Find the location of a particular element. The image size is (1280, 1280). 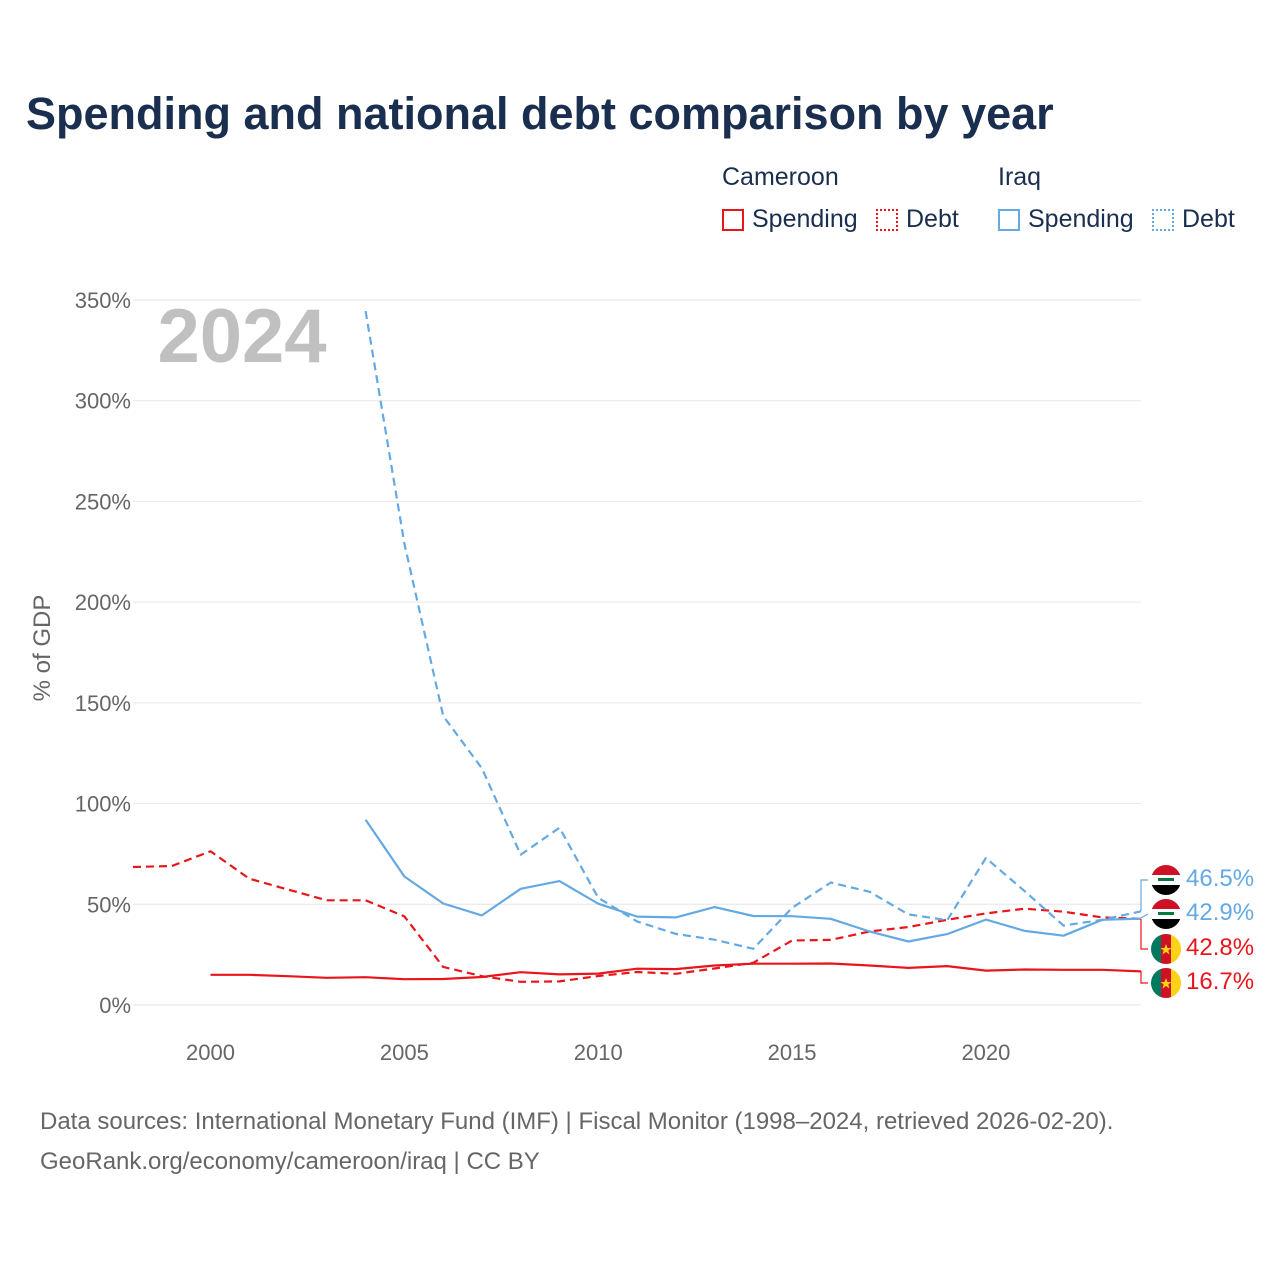

y-tick-label: 50% is located at coordinates (109, 904).